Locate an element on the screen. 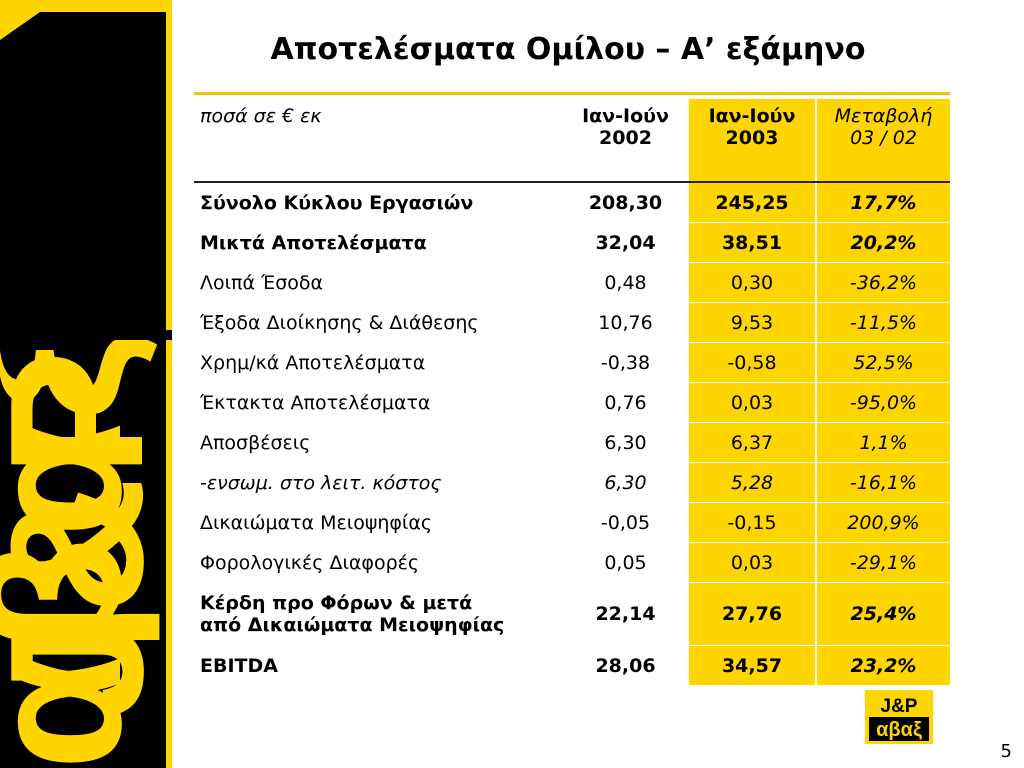 This screenshot has height=768, width=1024. logo-graphic: J&P αβαξ is located at coordinates (899, 717).